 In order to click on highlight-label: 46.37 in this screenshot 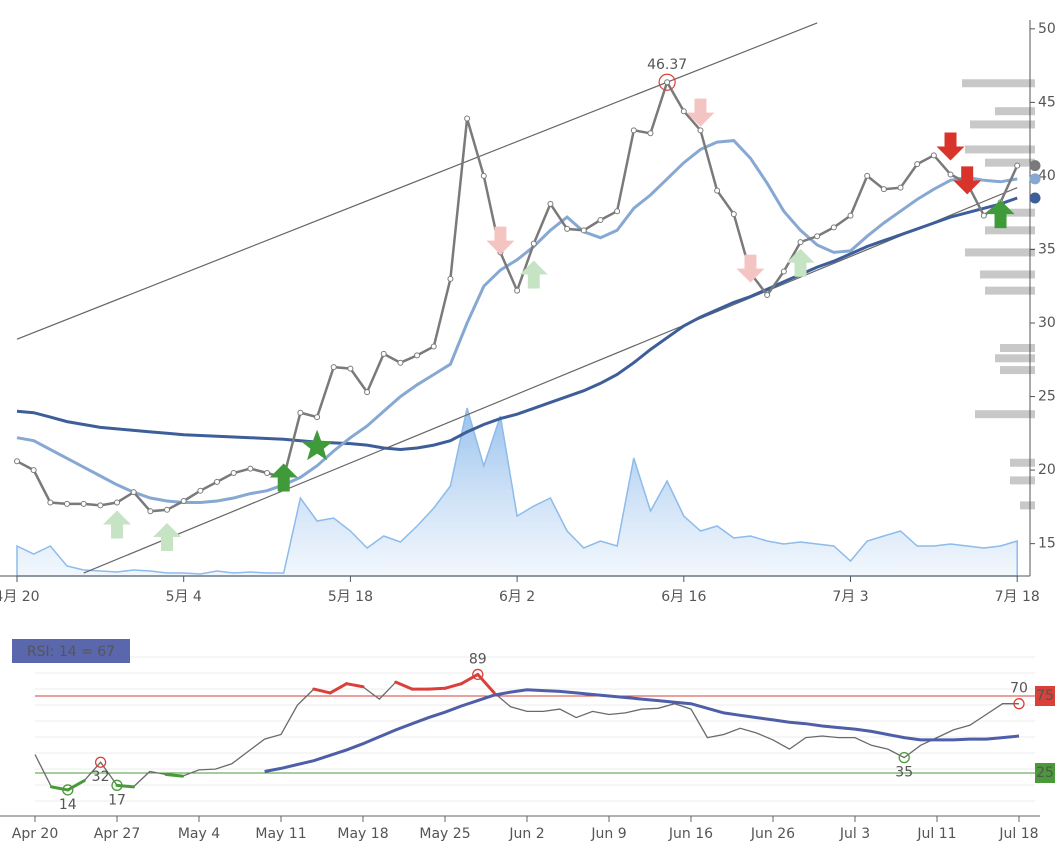, I will do `click(667, 65)`.